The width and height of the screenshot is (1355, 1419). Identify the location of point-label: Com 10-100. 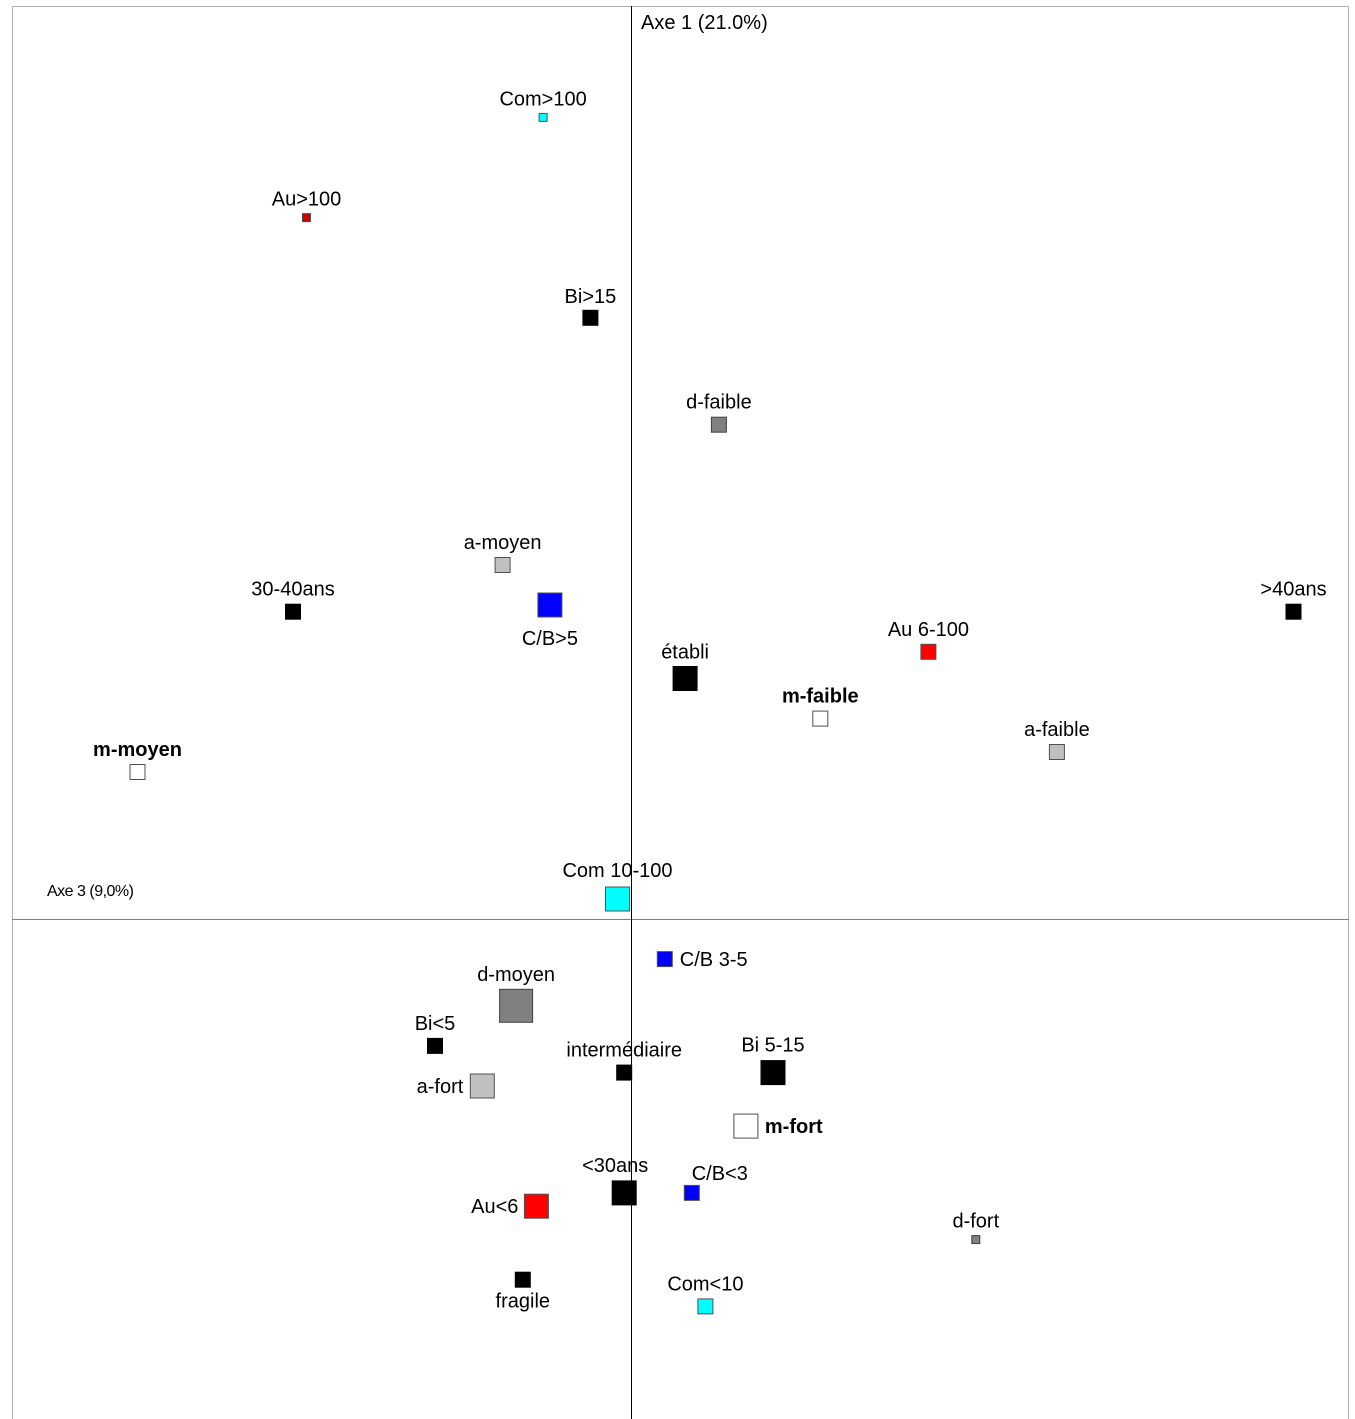
(617, 871).